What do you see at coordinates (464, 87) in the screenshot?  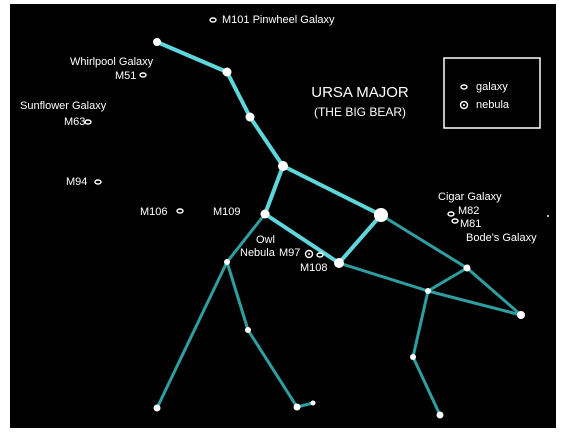 I see `legend-galaxy-symbol` at bounding box center [464, 87].